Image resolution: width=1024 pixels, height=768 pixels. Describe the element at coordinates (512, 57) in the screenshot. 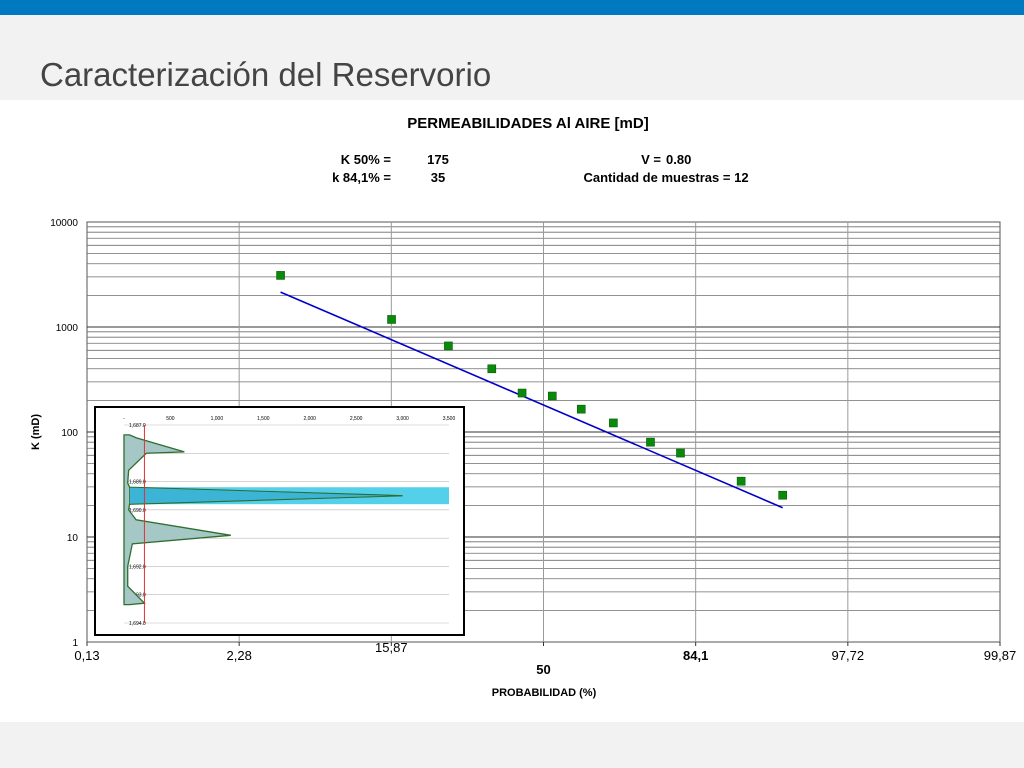

I see `header-band` at that location.